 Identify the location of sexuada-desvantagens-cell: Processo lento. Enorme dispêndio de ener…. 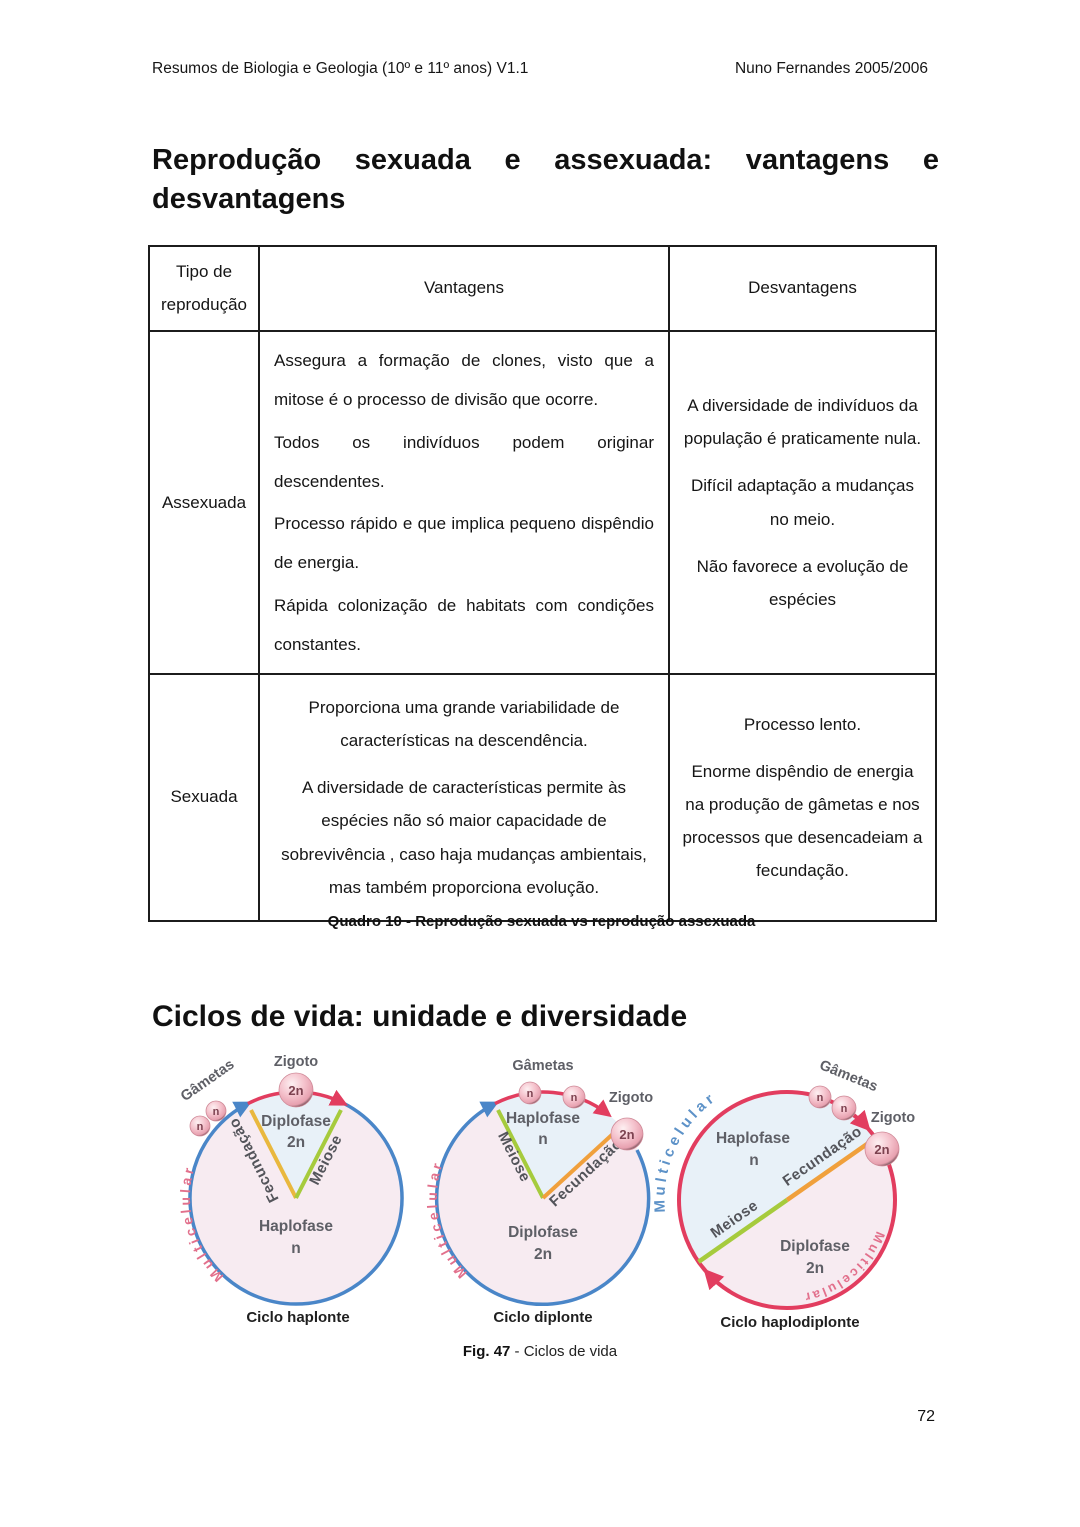
(802, 797).